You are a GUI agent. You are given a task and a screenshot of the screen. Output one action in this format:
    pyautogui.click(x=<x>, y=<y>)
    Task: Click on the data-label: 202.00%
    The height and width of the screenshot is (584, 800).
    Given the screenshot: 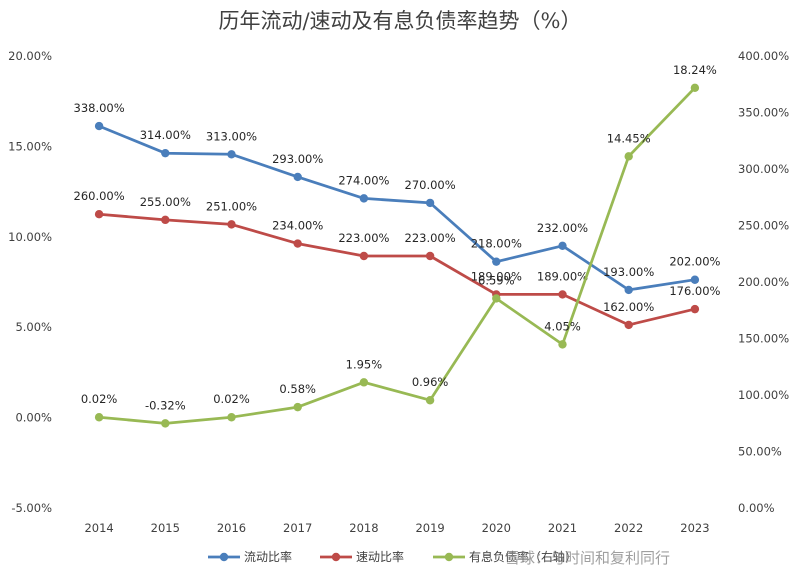 What is the action you would take?
    pyautogui.click(x=694, y=262)
    